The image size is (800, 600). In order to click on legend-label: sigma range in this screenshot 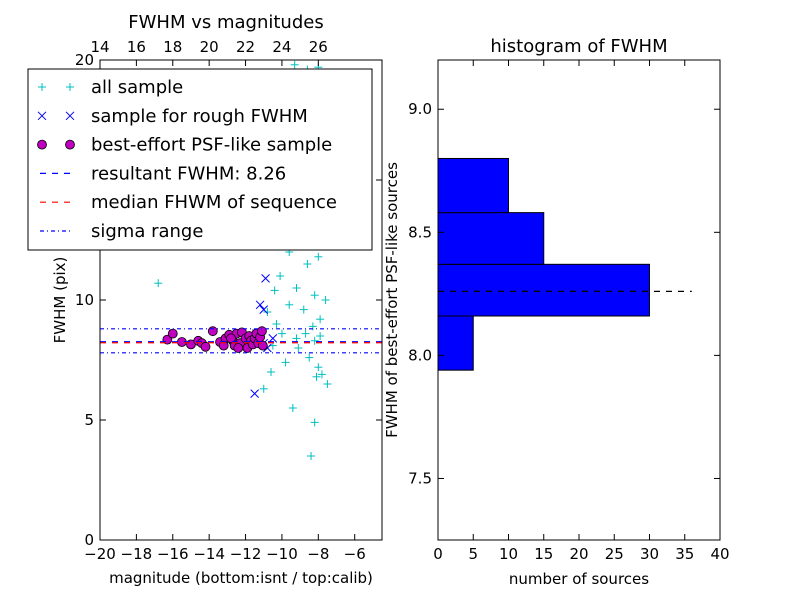, I will do `click(147, 231)`.